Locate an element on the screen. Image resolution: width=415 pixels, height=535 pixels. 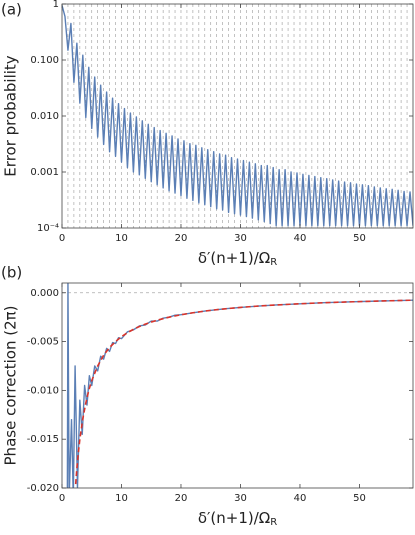
y-tick-label: 0.001 is located at coordinates (44, 172).